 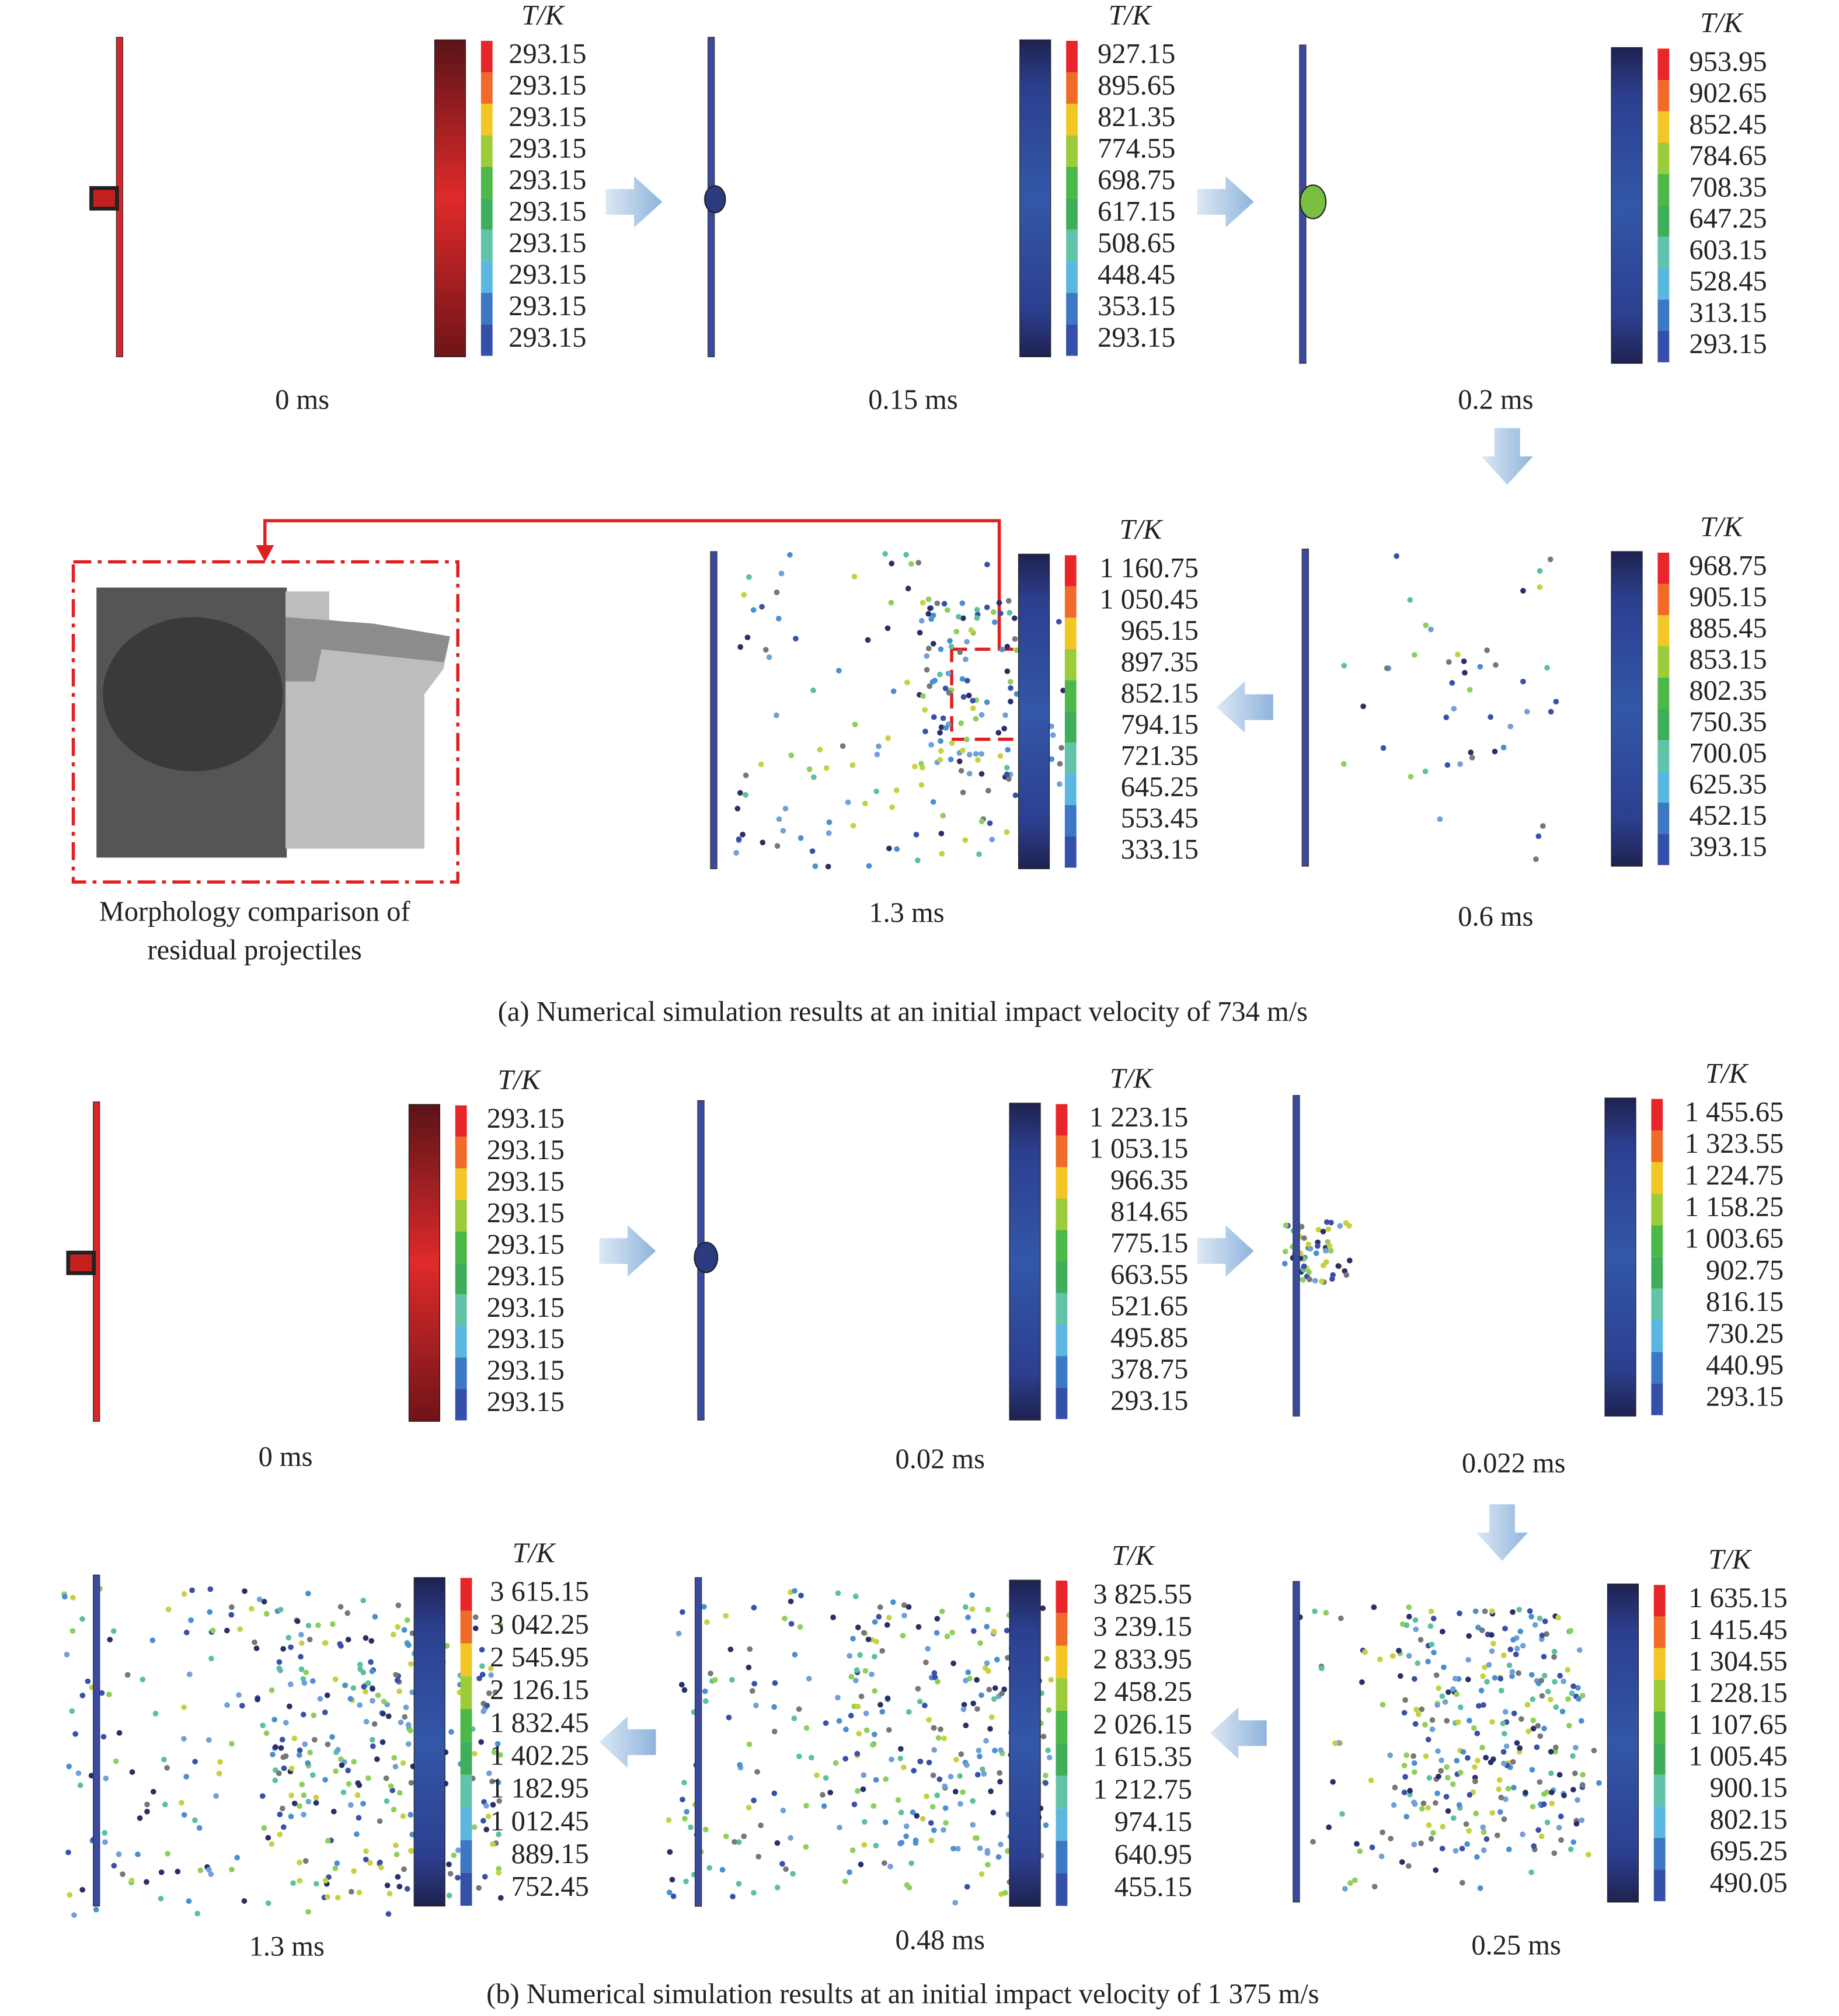 What do you see at coordinates (1738, 1661) in the screenshot?
I see `legend-label: 1 304.55` at bounding box center [1738, 1661].